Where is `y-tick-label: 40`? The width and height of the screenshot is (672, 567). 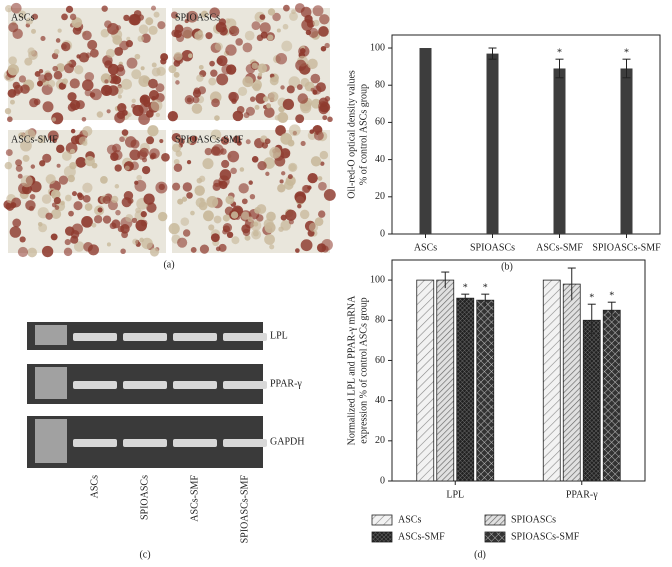 y-tick-label: 40 is located at coordinates (380, 159).